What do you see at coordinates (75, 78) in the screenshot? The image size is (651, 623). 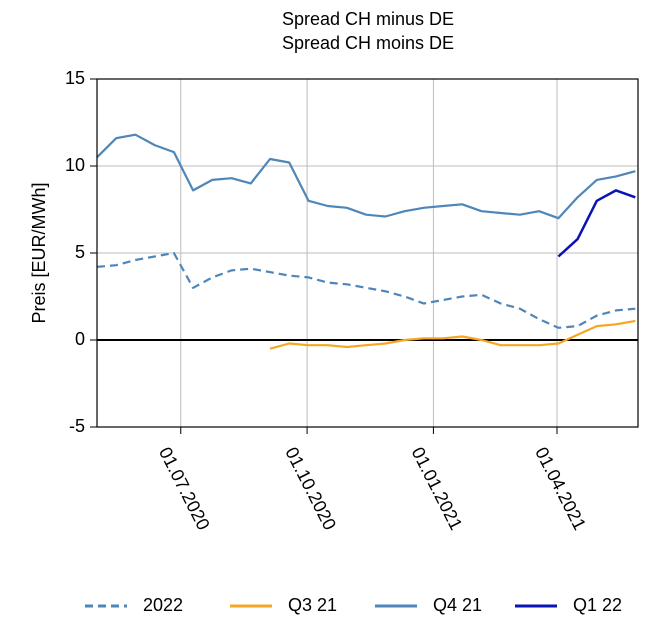 I see `y-tick-label: 15` at bounding box center [75, 78].